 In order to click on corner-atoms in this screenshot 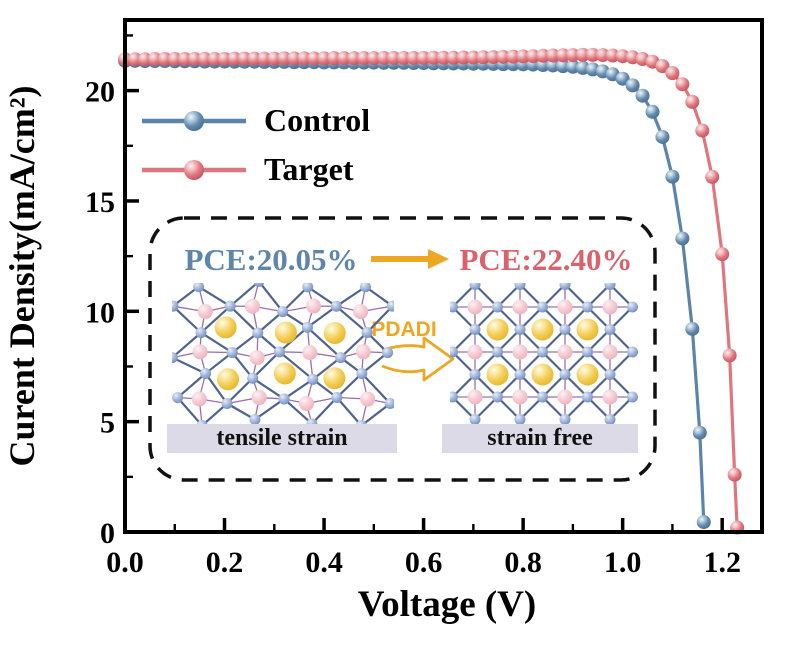, I will do `click(544, 354)`.